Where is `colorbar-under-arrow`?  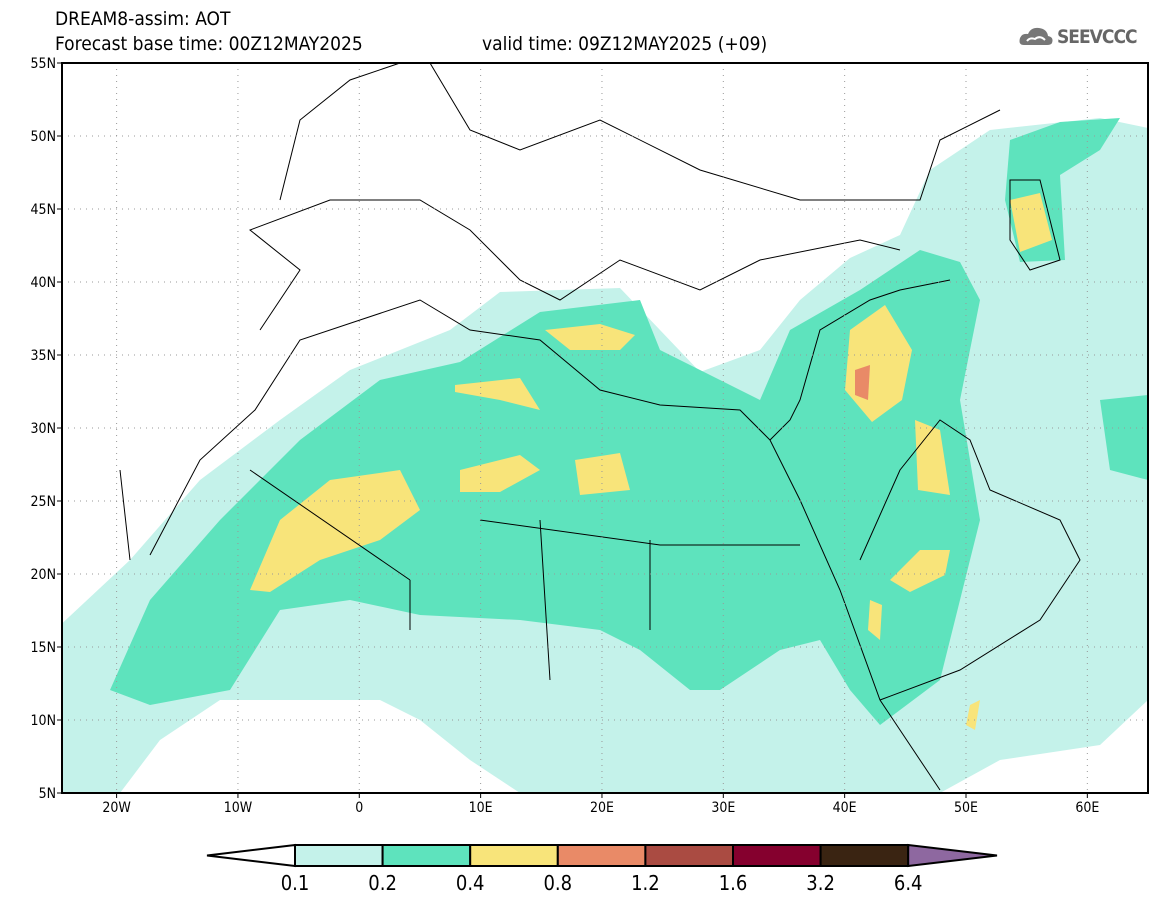
colorbar-under-arrow is located at coordinates (251, 855).